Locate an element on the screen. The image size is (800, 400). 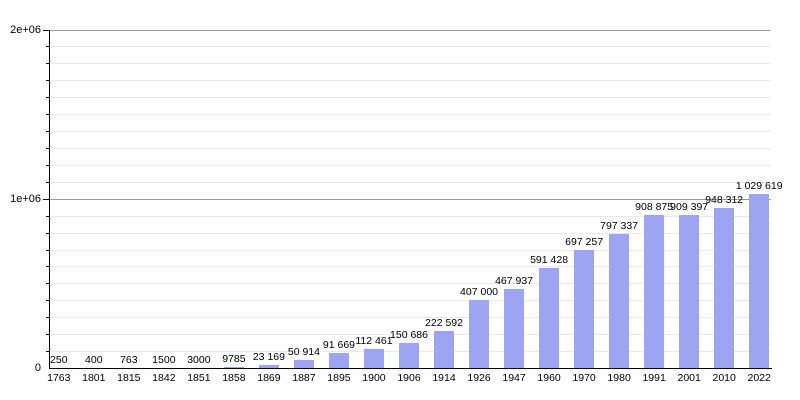
bar-1970 is located at coordinates (584, 309).